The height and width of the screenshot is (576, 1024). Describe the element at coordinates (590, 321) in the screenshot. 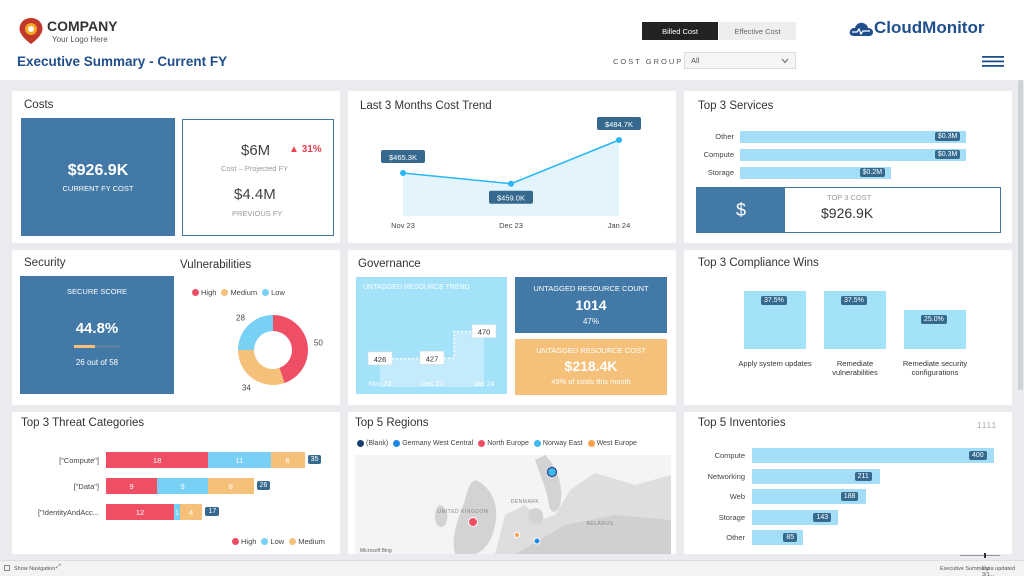

I see `untagged-count-pct: 47%` at that location.